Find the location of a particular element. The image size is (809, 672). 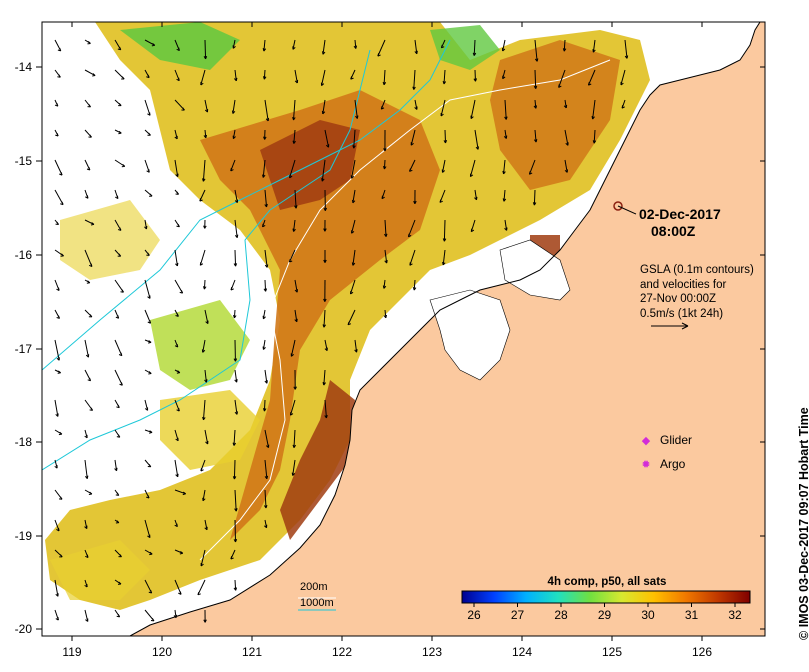

credit-line: © IMOS 03-Dec-2017 09:07 Hobart Time is located at coordinates (803, 523).